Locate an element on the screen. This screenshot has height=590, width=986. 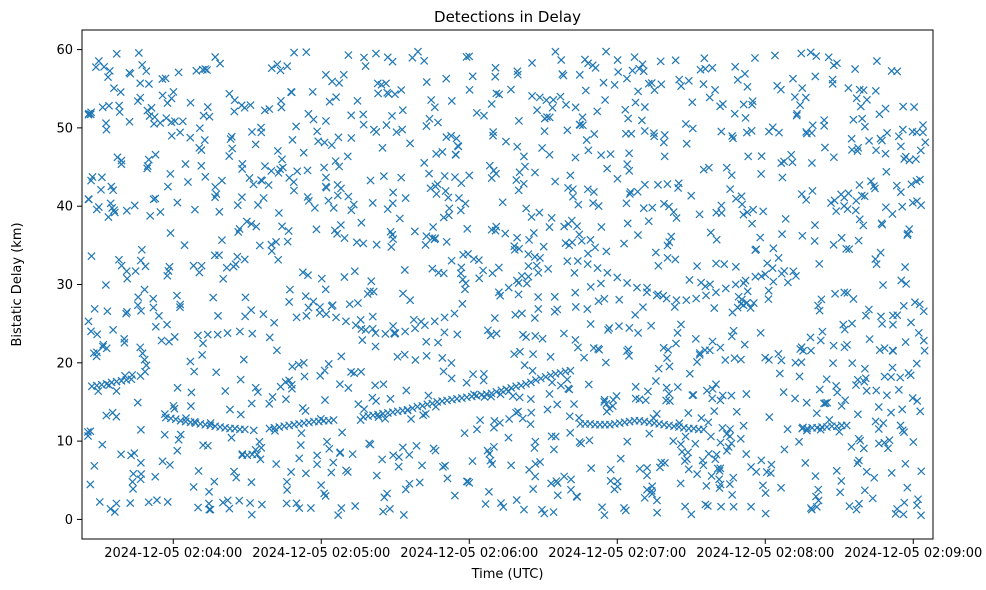
y-tick-label: 60 is located at coordinates (64, 50).